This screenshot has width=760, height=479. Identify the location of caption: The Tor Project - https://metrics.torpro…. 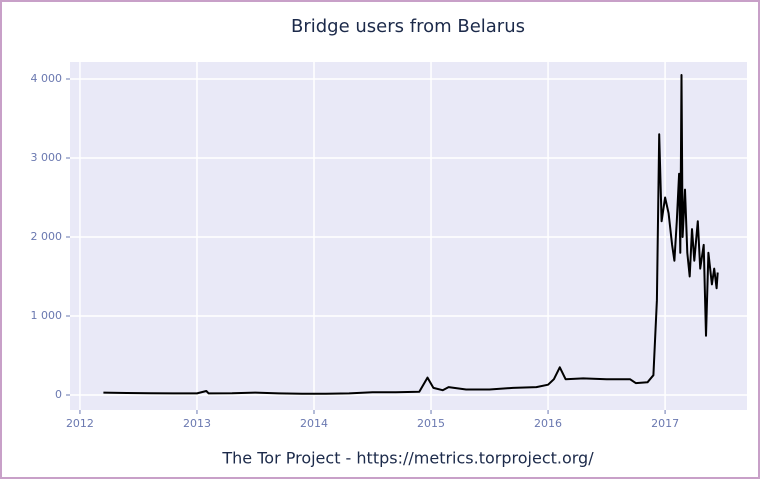
(407, 458).